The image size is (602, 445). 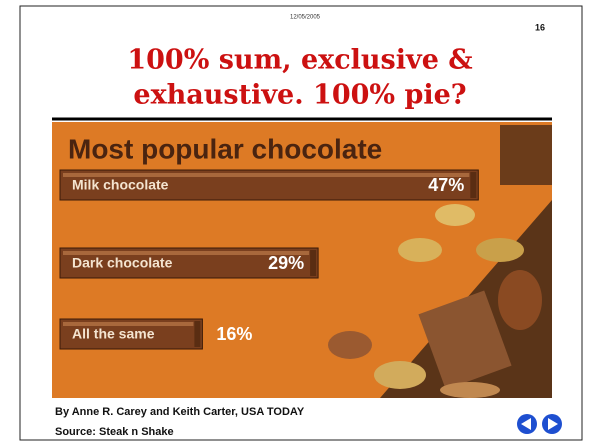 I want to click on category-label: All the same, so click(x=113, y=334).